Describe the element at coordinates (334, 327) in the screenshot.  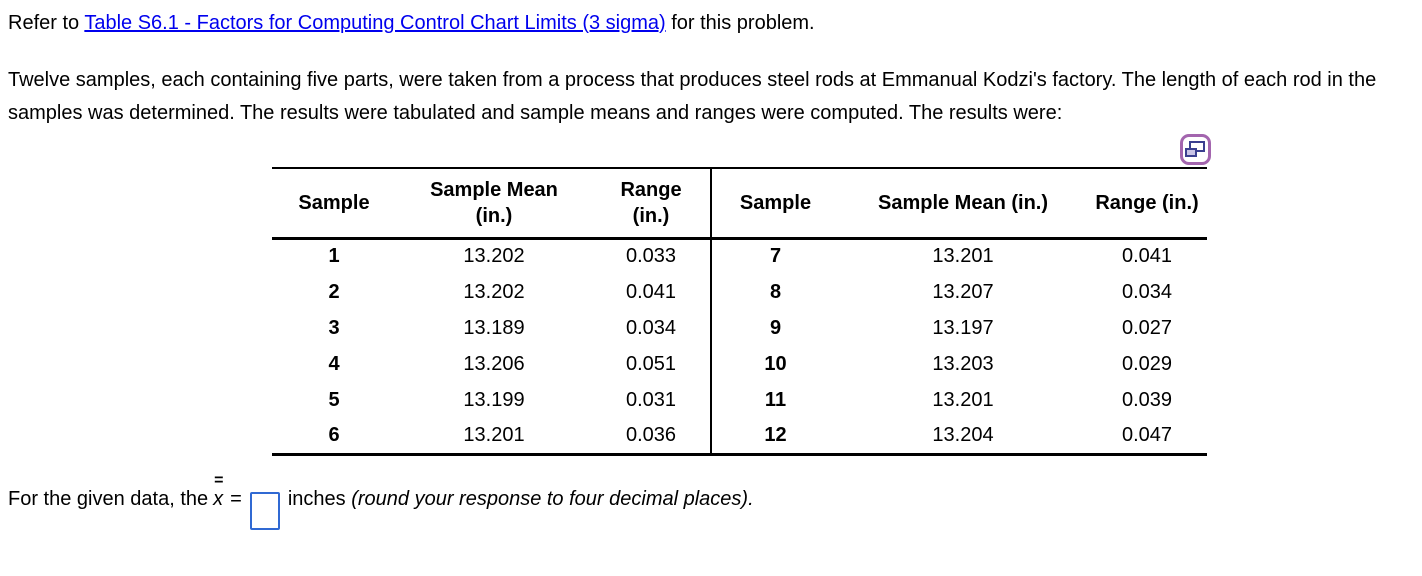
I see `sample-number-cell: 3` at that location.